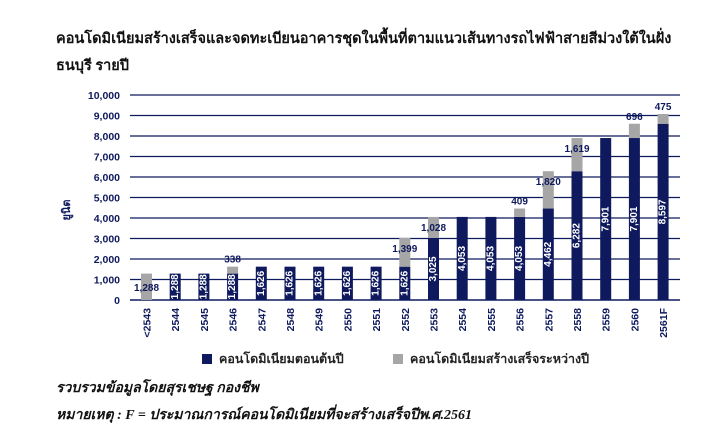 The width and height of the screenshot is (726, 447). I want to click on legend-label-existing: คอนโดมิเนียมตอนต้นปี, so click(281, 359).